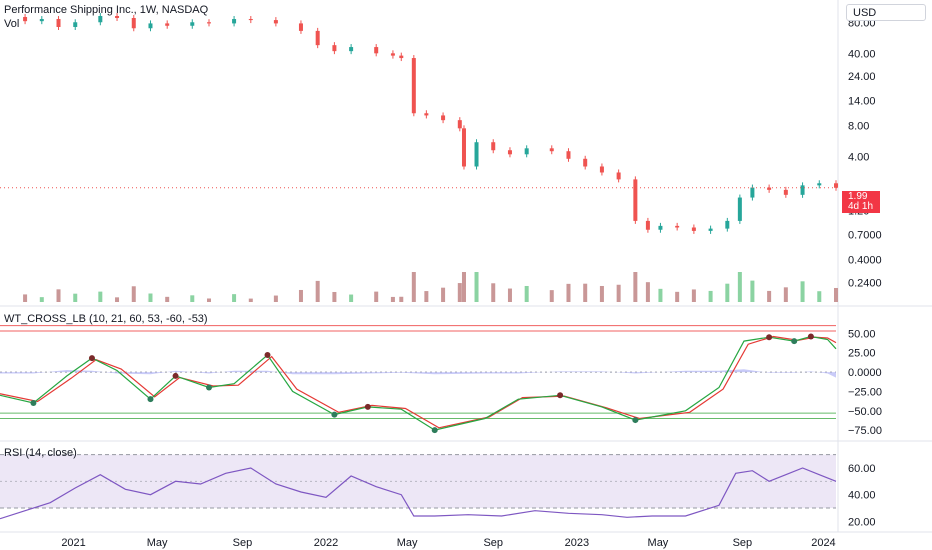  What do you see at coordinates (862, 354) in the screenshot?
I see `wt-tick-label: 25.00` at bounding box center [862, 354].